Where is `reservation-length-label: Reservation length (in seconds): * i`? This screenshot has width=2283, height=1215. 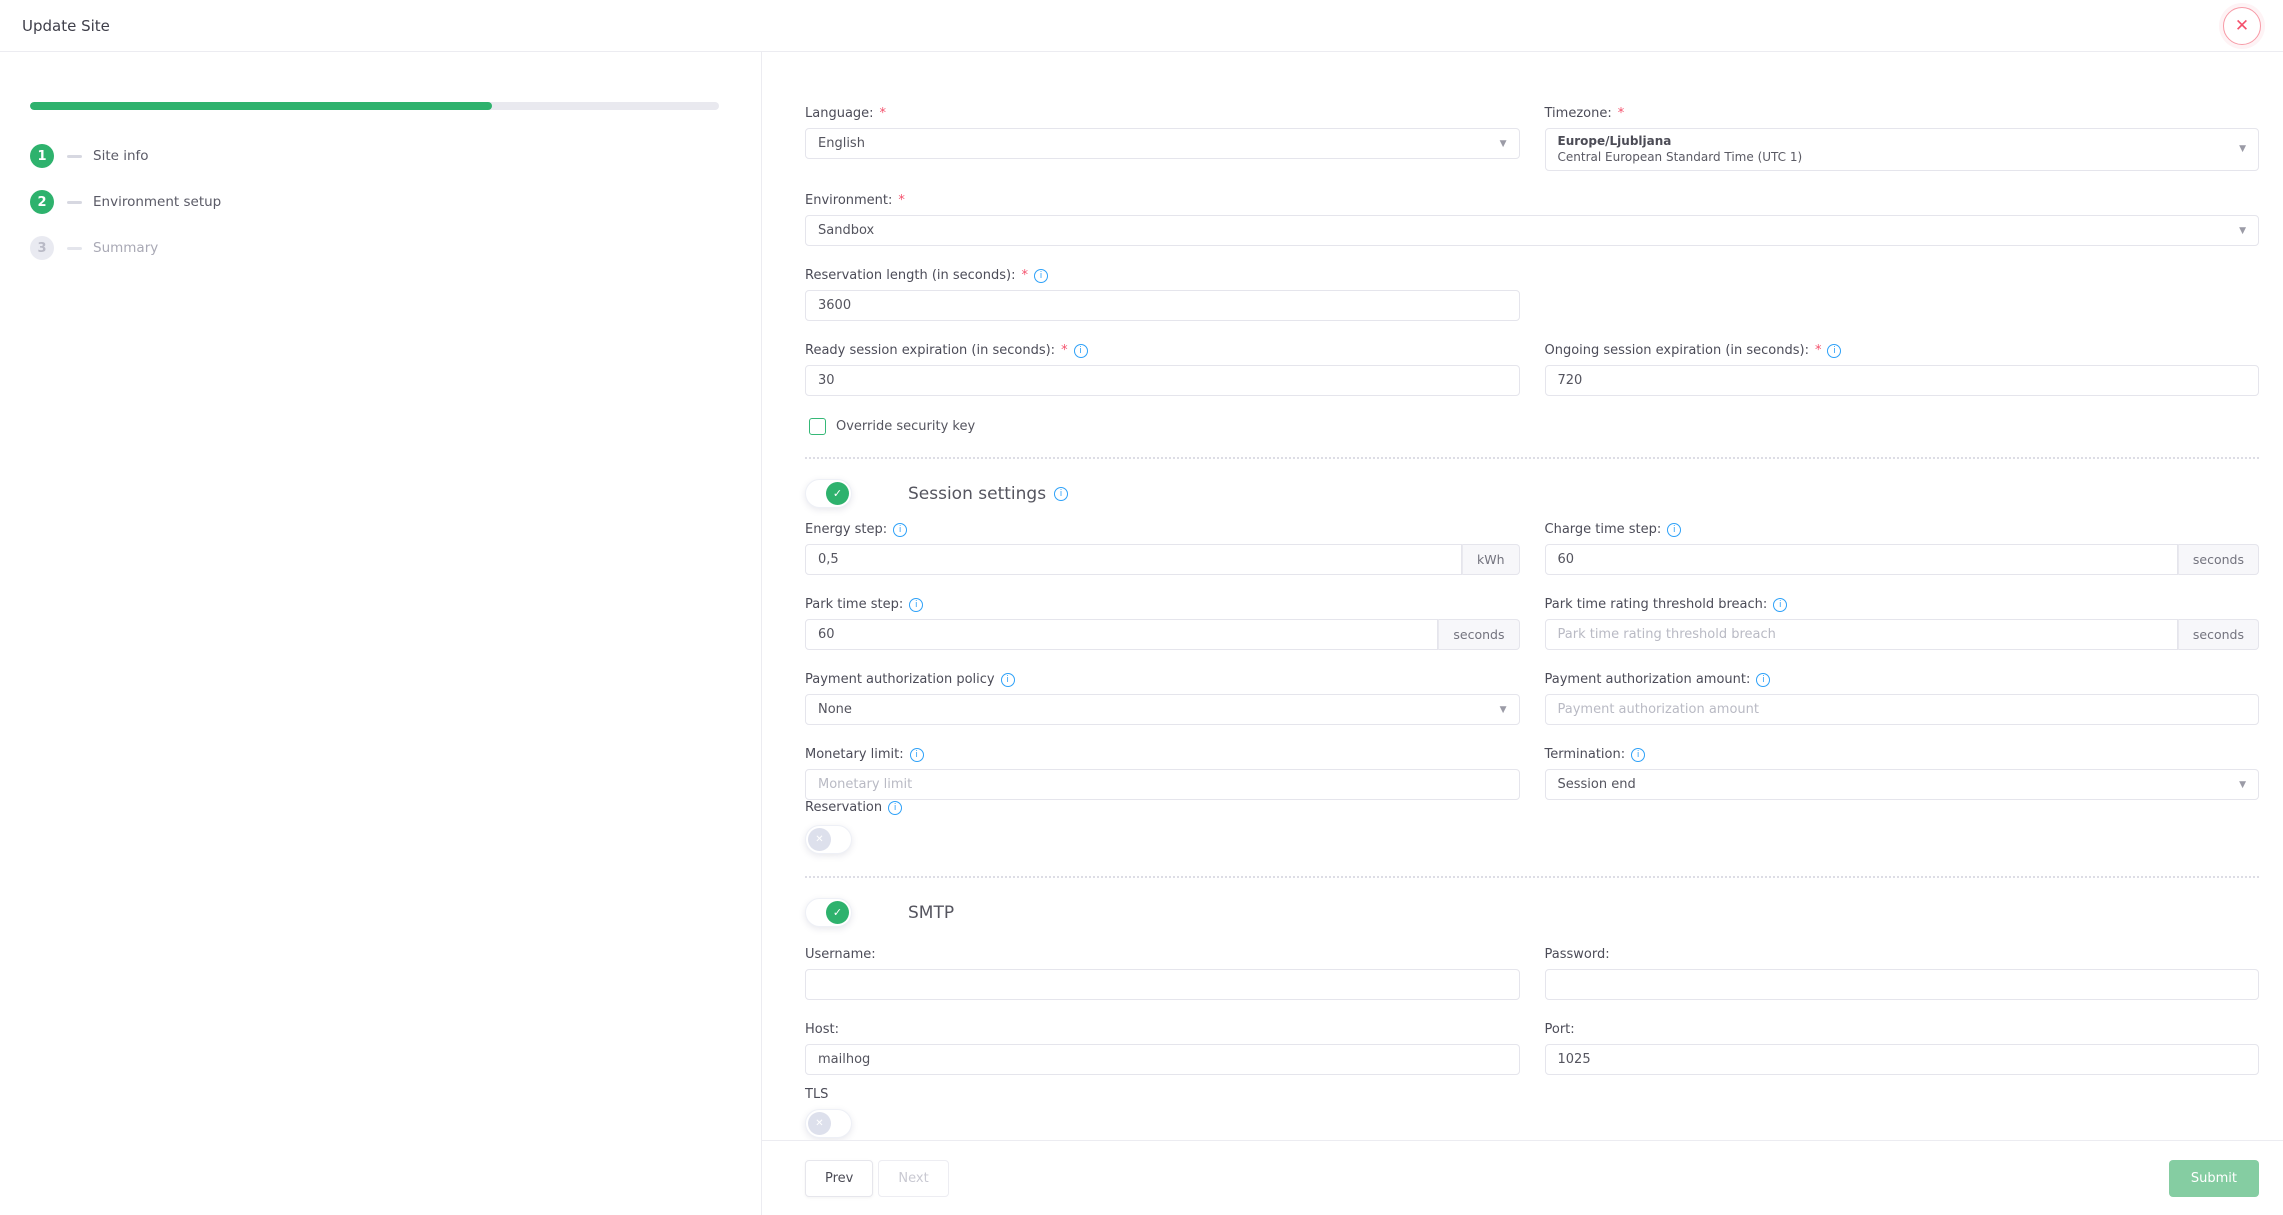
reservation-length-label: Reservation length (in seconds): * i is located at coordinates (1162, 275).